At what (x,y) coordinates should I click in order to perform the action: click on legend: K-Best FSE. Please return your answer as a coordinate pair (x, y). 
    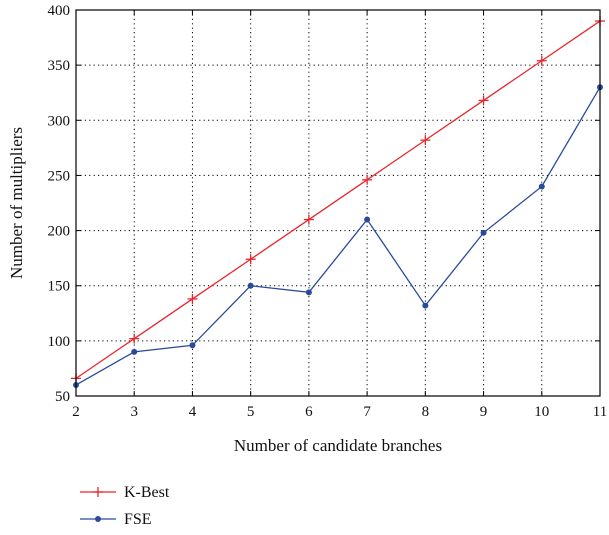
    Looking at the image, I should click on (125, 506).